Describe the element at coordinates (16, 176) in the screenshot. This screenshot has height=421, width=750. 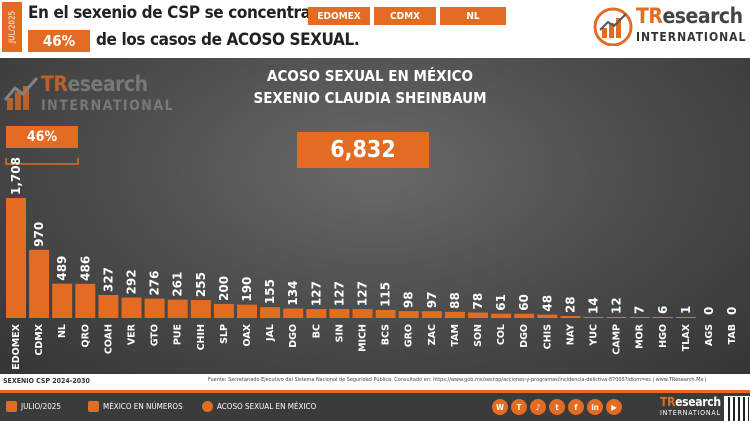
I see `value-label: 1,708` at that location.